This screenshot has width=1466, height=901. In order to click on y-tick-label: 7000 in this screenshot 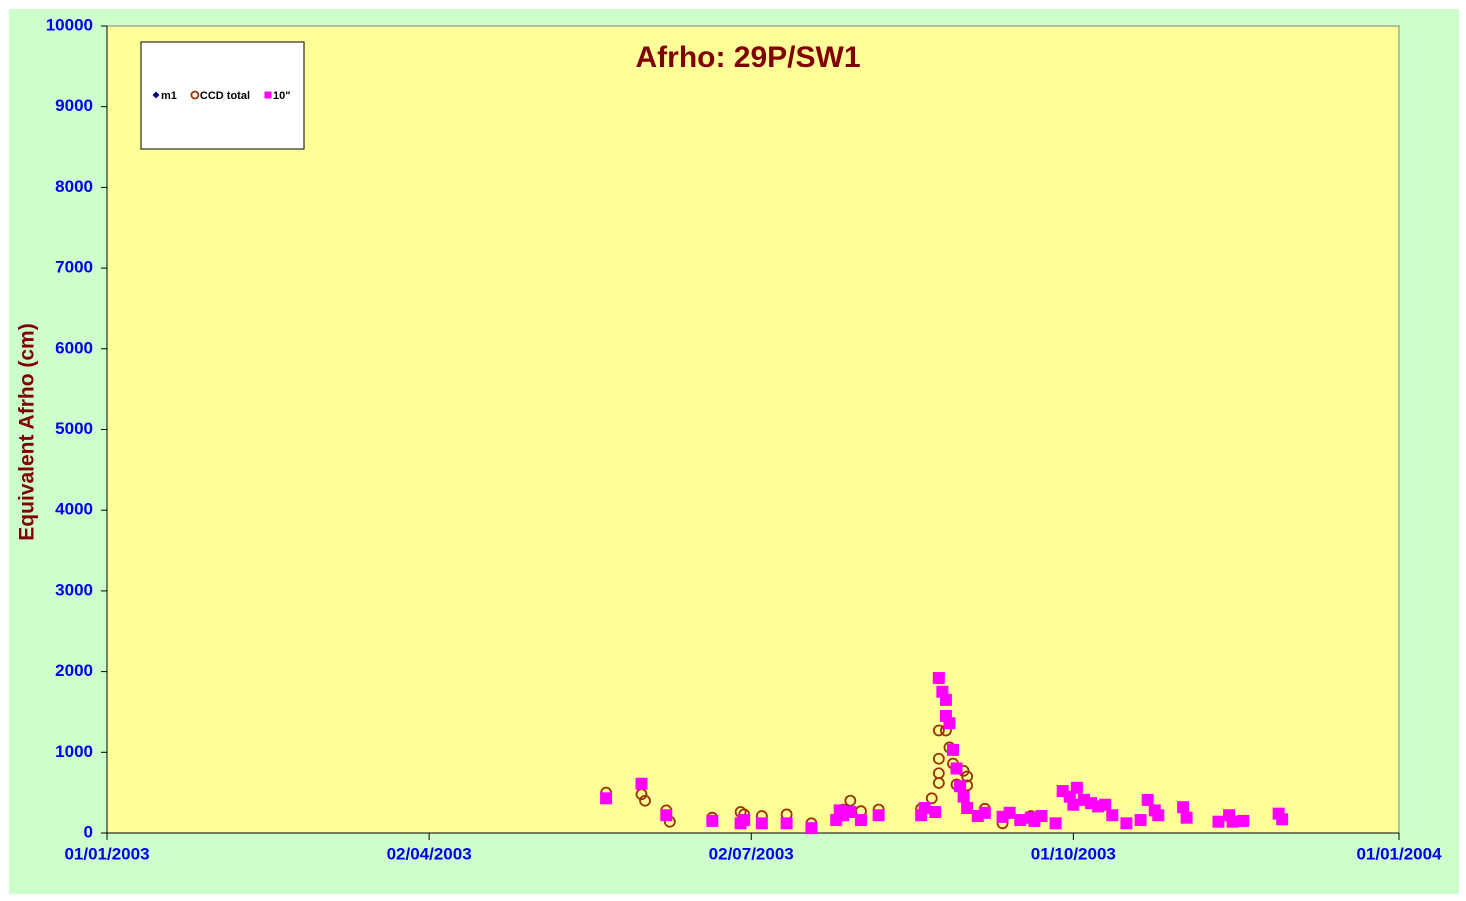, I will do `click(74, 267)`.